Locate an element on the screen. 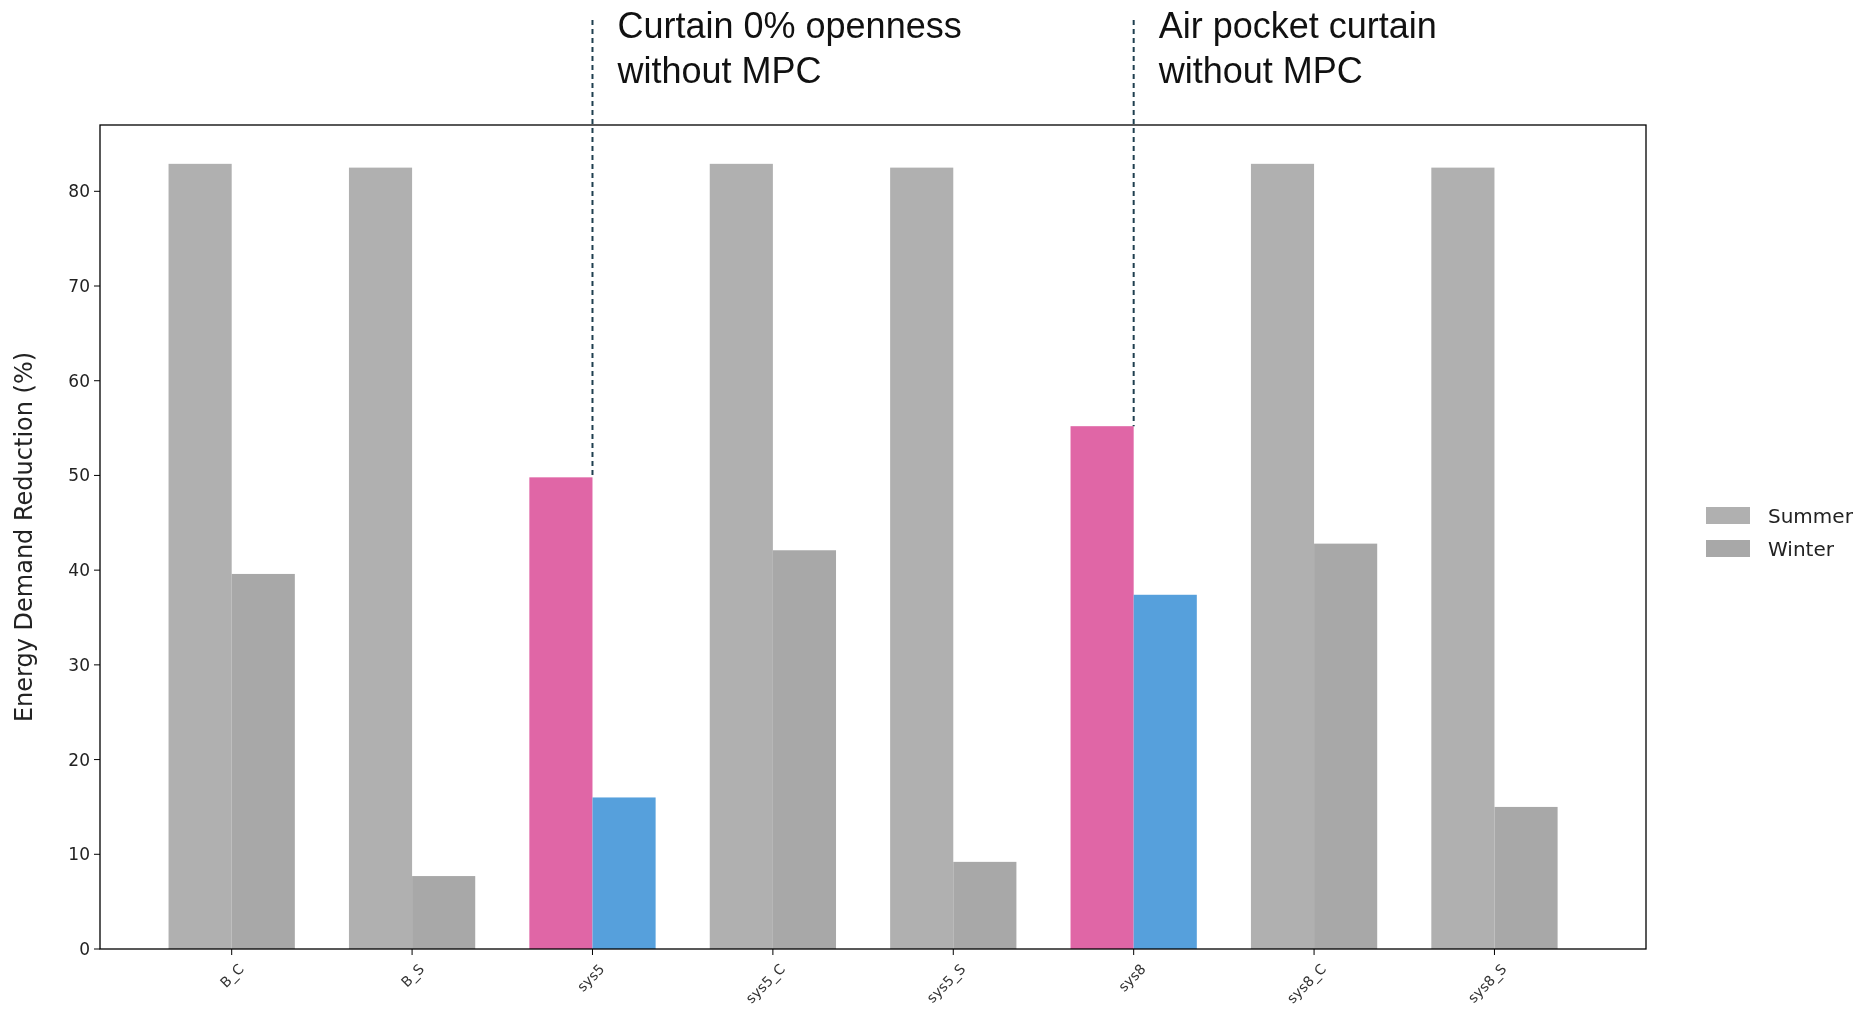  y-tick-label: 60 is located at coordinates (79, 380).